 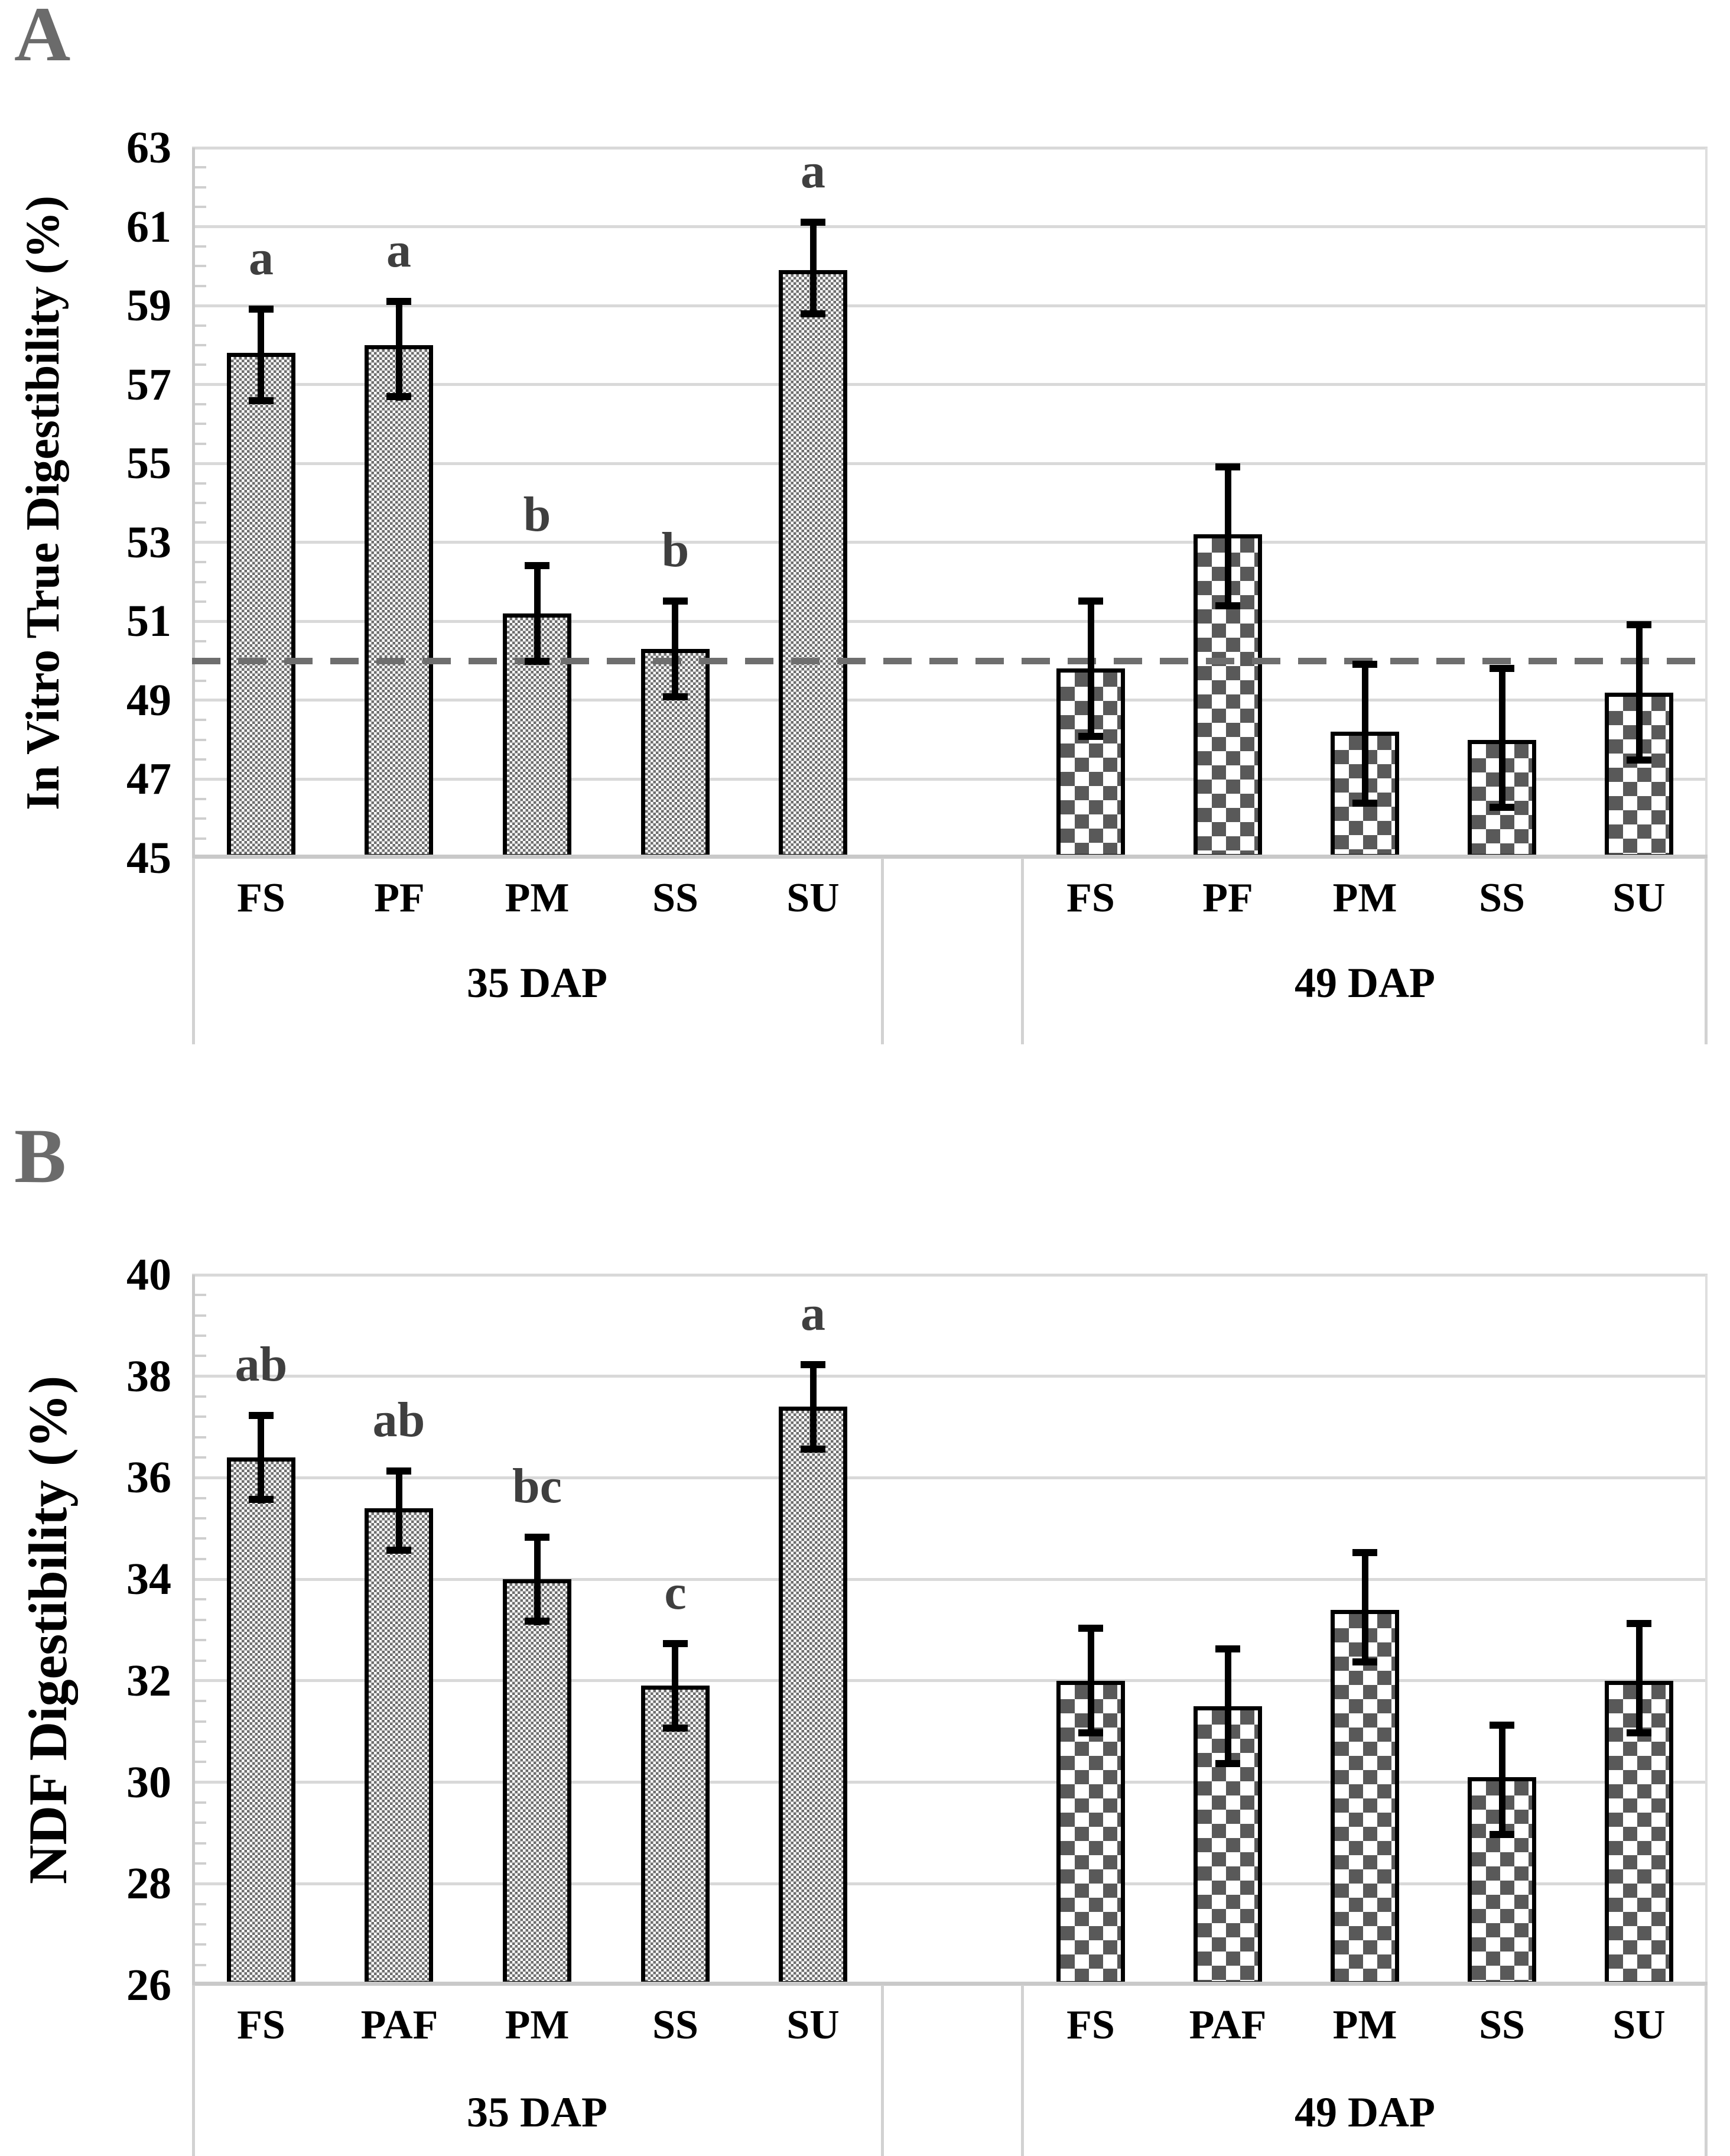 I want to click on significance-letter: c, so click(x=675, y=1592).